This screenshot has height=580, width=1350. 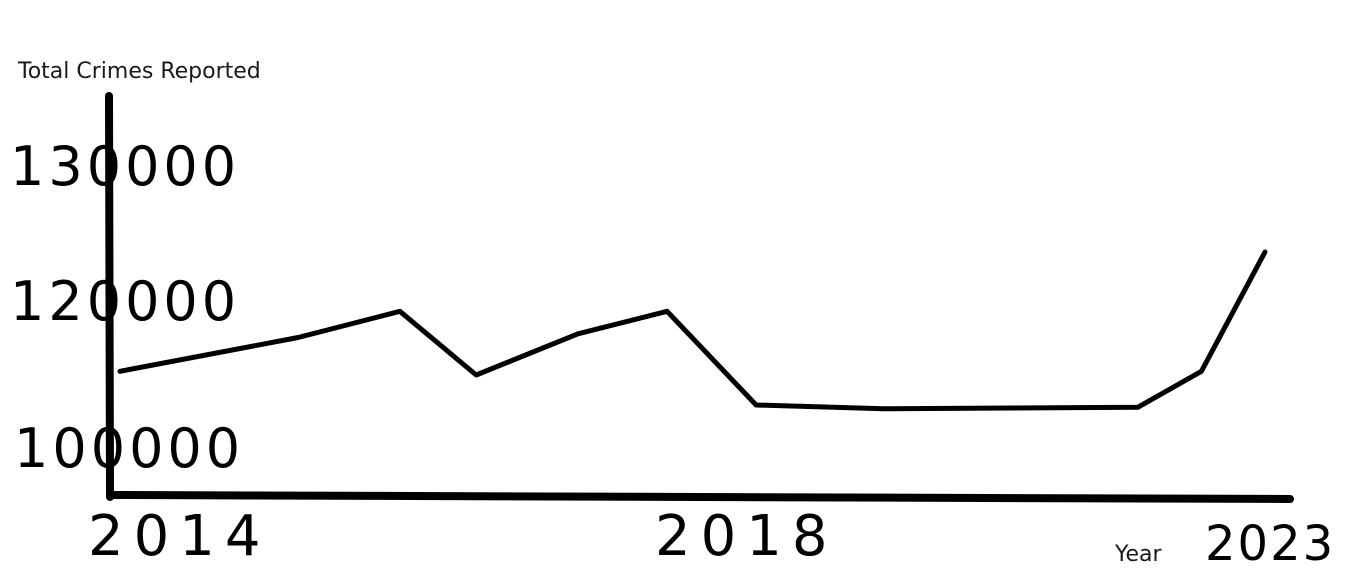 I want to click on x-tick-label-2014: 2014, so click(x=179, y=536).